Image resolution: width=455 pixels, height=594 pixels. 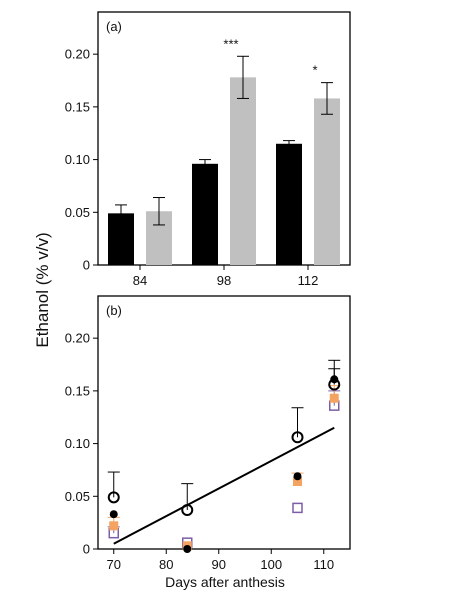 I want to click on significance-marker: ***, so click(x=230, y=43).